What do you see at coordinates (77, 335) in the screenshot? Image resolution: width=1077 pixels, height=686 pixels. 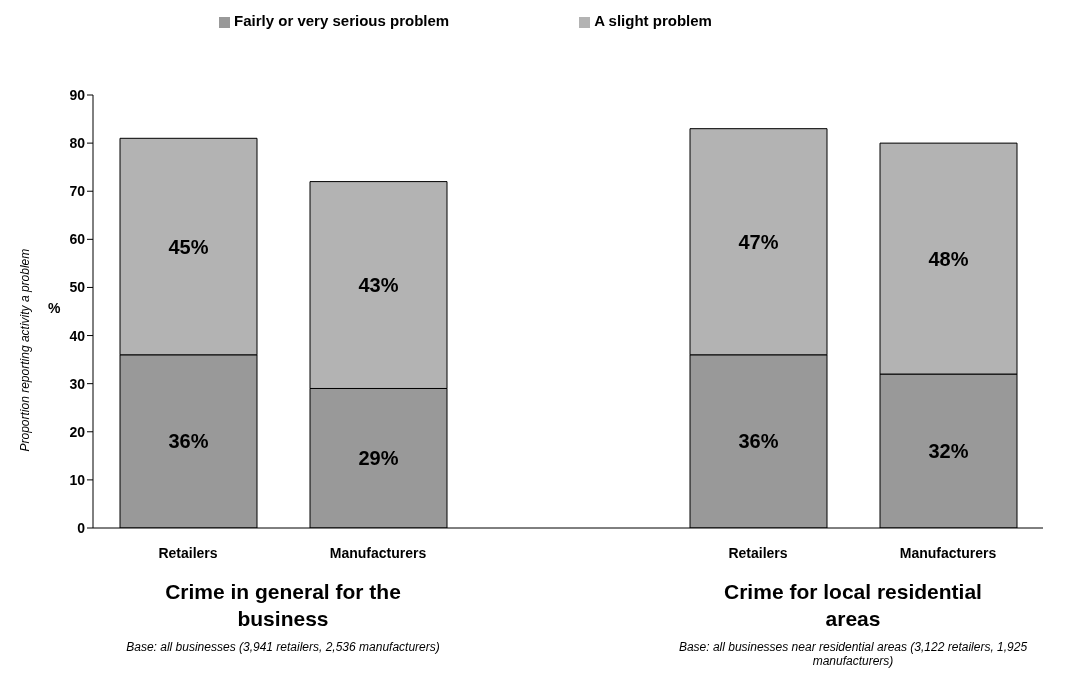 I see `y-tick-label: 40` at bounding box center [77, 335].